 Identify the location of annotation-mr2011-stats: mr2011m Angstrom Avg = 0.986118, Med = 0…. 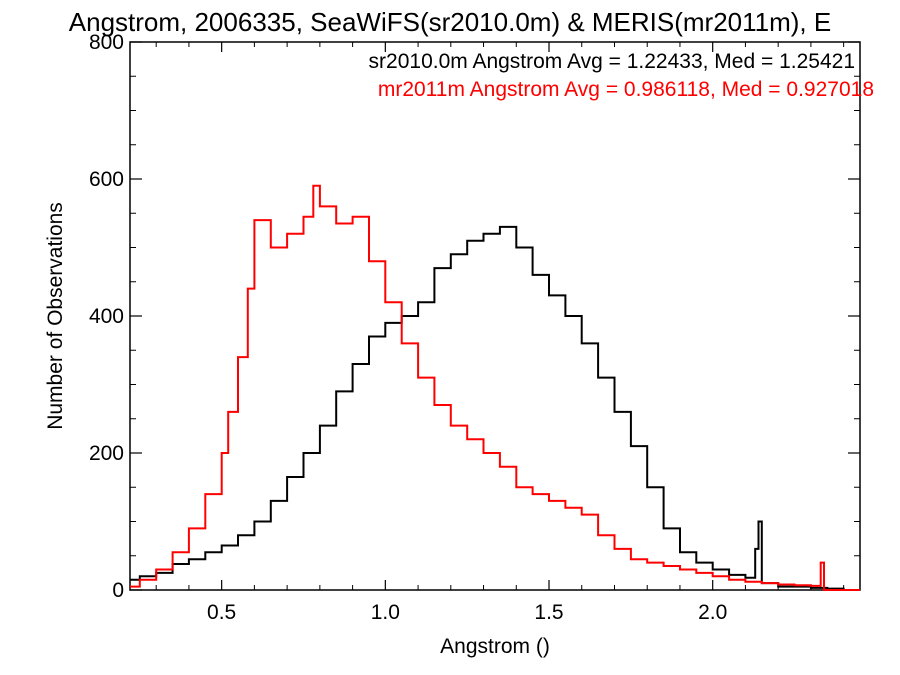
(626, 89).